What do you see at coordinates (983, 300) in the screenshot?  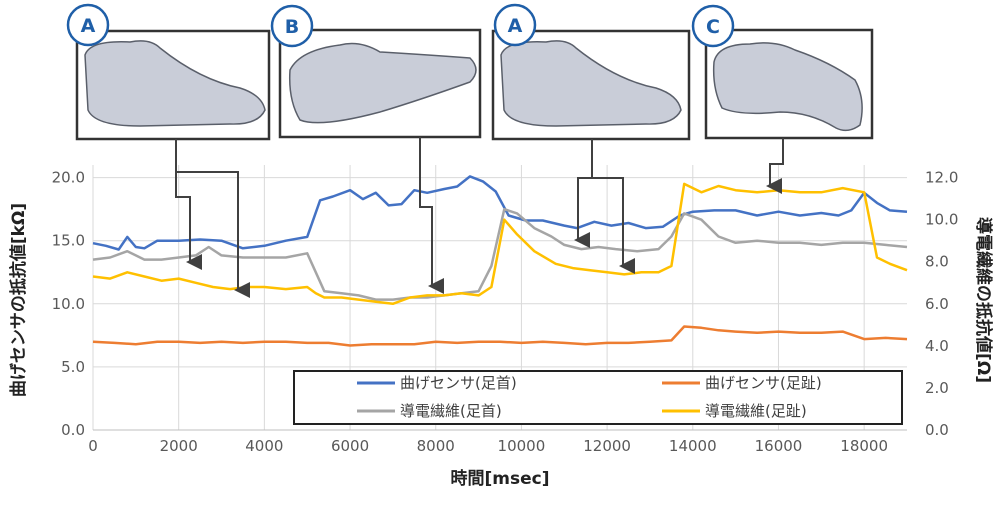 I see `y-right-axis-title: 導電繊維の抵抗値[Ω]` at bounding box center [983, 300].